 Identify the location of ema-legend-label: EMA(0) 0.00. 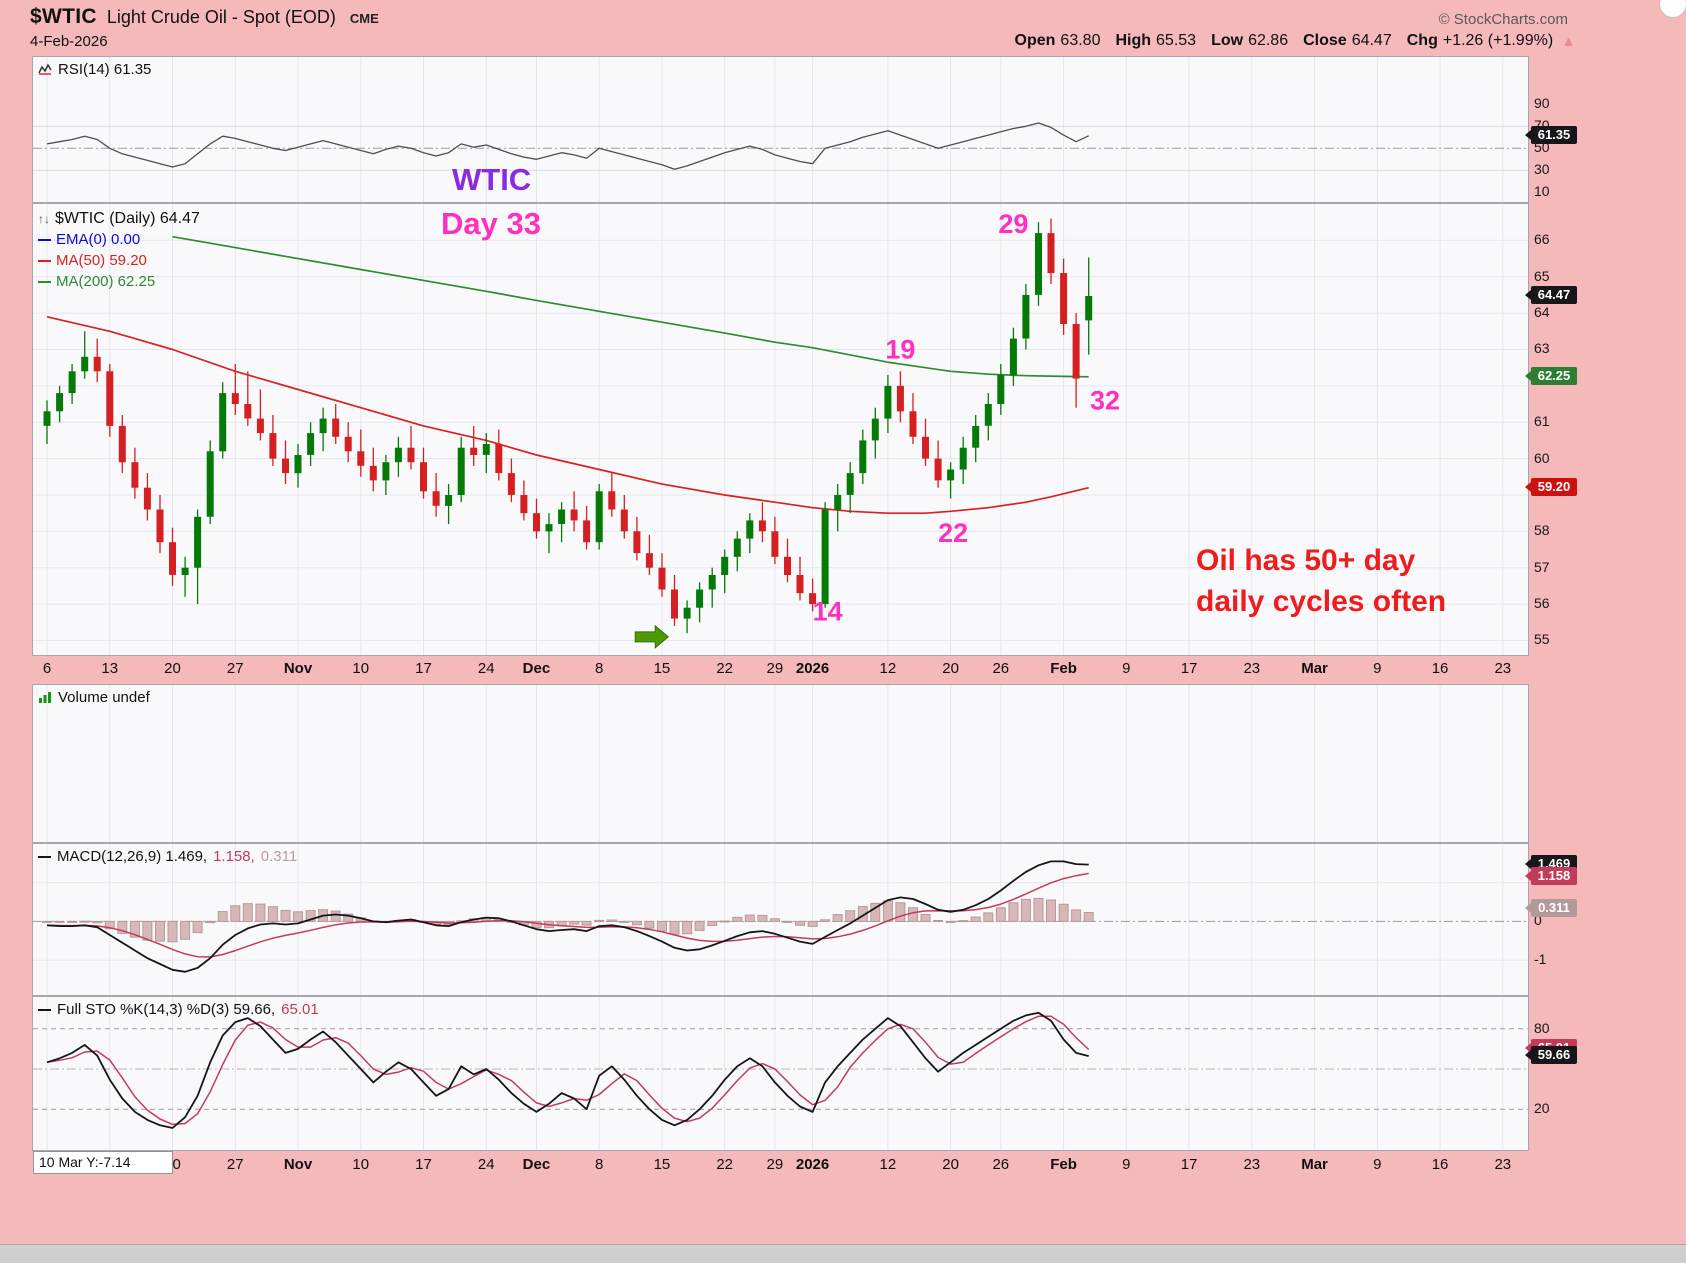
(98, 239).